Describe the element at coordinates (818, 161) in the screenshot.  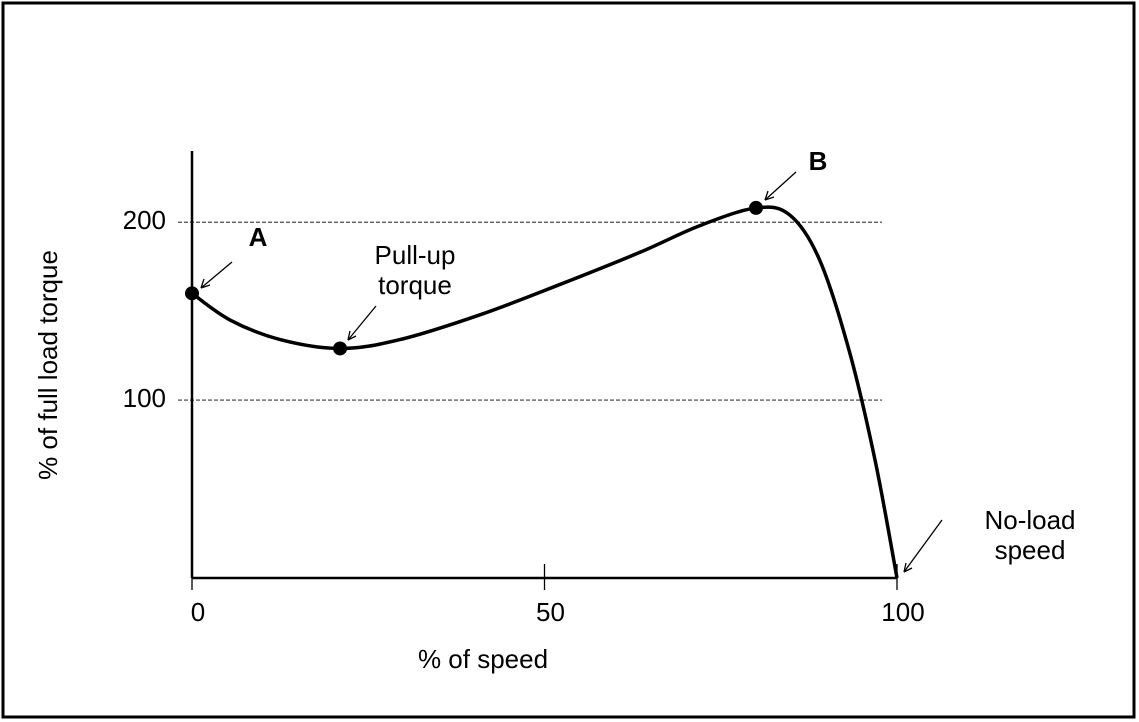
I see `annotation: B` at that location.